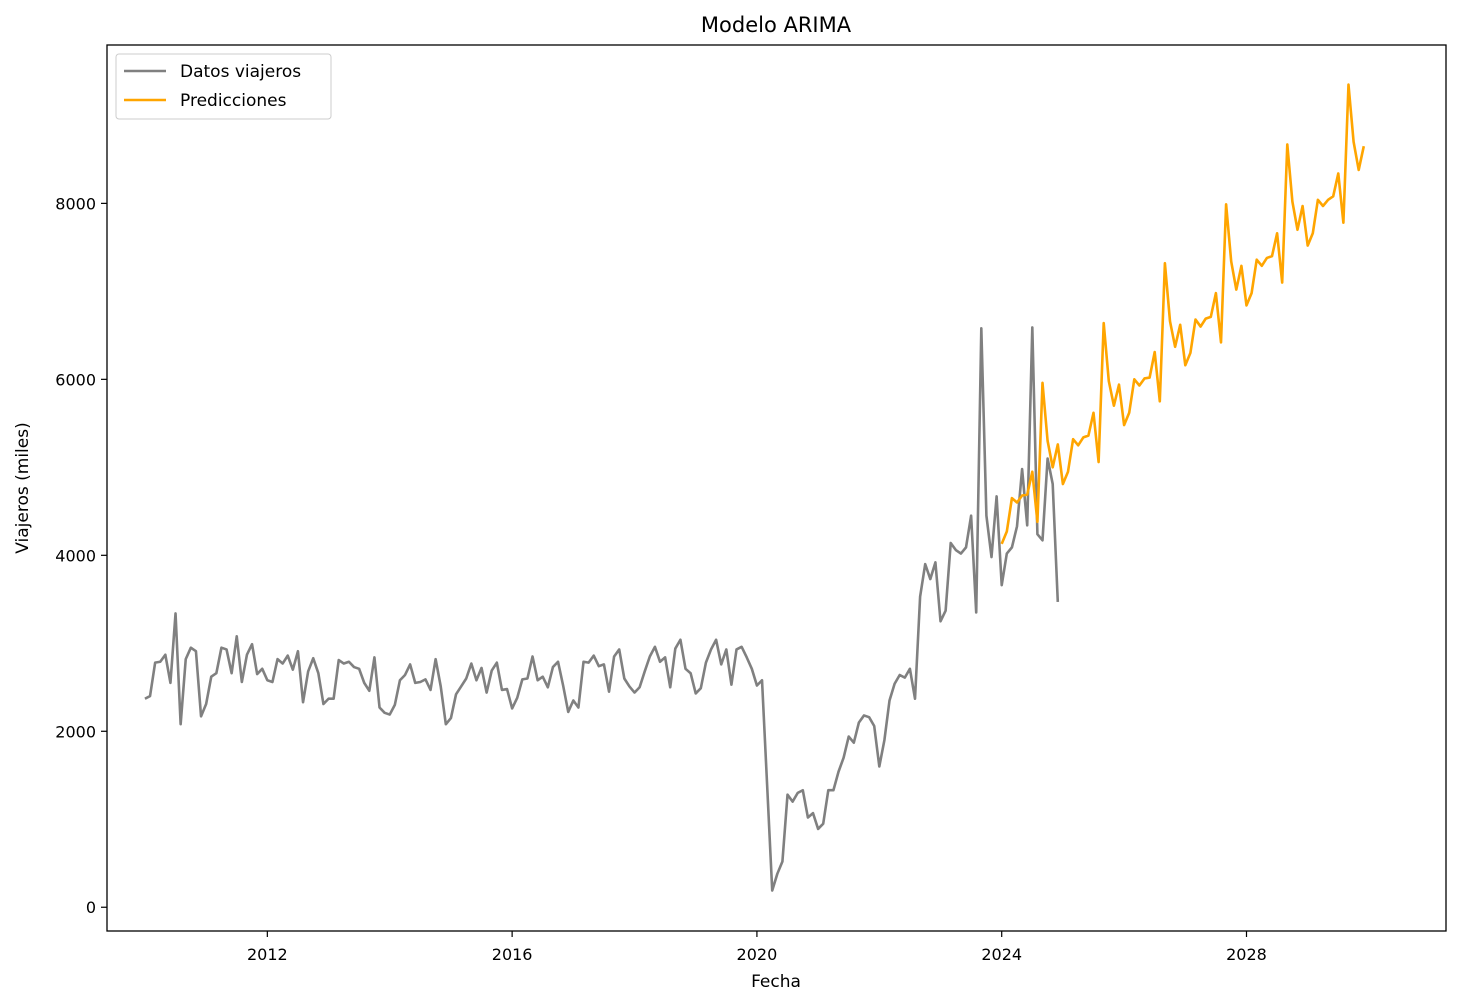 This screenshot has height=1006, width=1459. What do you see at coordinates (75, 731) in the screenshot?
I see `y-tick-label: 2000` at bounding box center [75, 731].